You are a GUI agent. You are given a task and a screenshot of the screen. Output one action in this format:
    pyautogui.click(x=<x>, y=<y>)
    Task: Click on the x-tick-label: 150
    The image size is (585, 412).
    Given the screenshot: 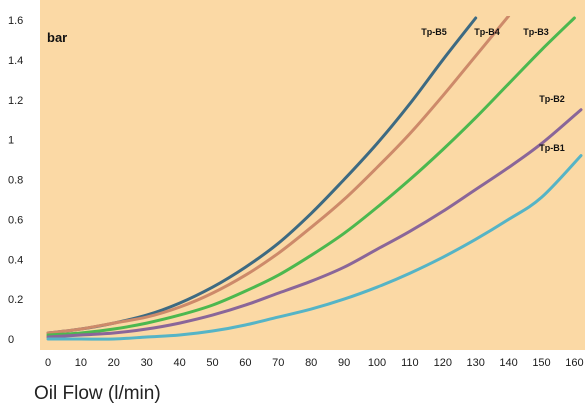 What is the action you would take?
    pyautogui.click(x=541, y=363)
    